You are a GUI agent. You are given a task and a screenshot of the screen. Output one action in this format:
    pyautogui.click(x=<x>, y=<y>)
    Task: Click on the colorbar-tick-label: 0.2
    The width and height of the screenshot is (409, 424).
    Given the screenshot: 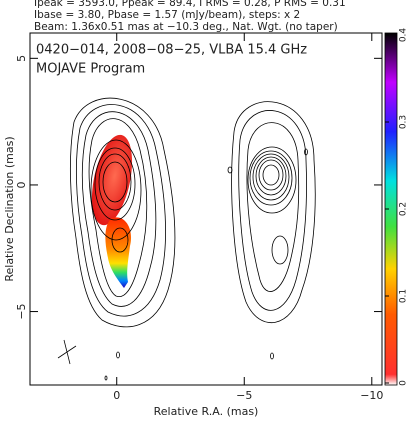 What is the action you would take?
    pyautogui.click(x=404, y=209)
    